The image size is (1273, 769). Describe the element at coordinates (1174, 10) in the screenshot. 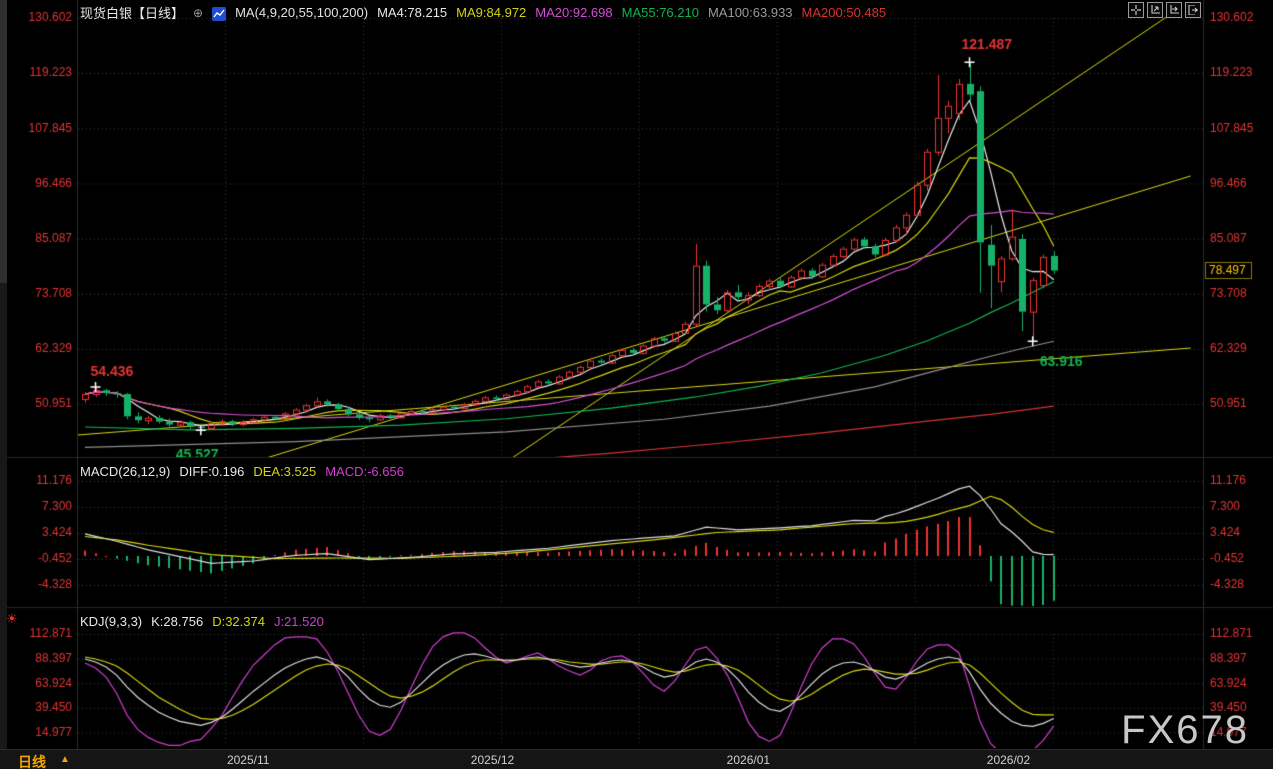

I see `x-axis-scale-tool-icon` at that location.